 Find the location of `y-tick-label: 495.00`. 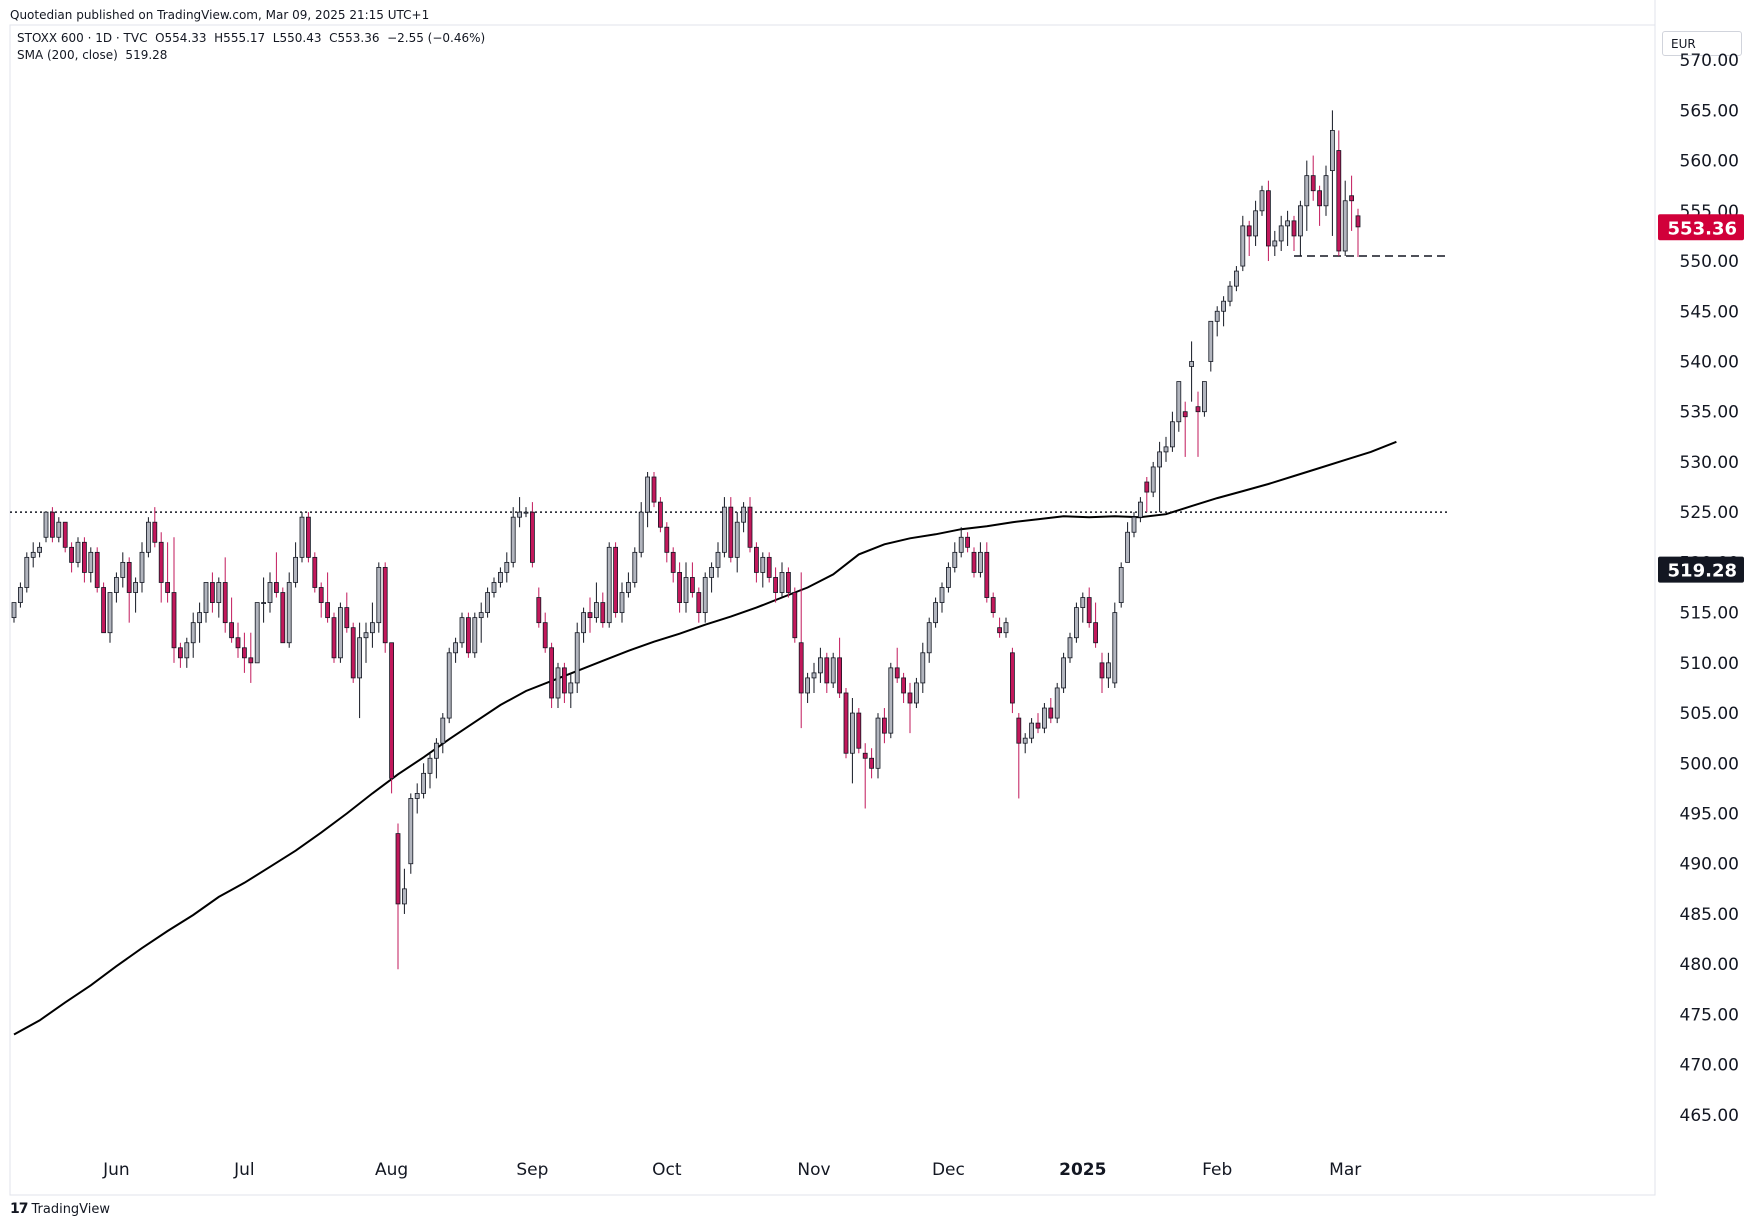

y-tick-label: 495.00 is located at coordinates (1709, 815).